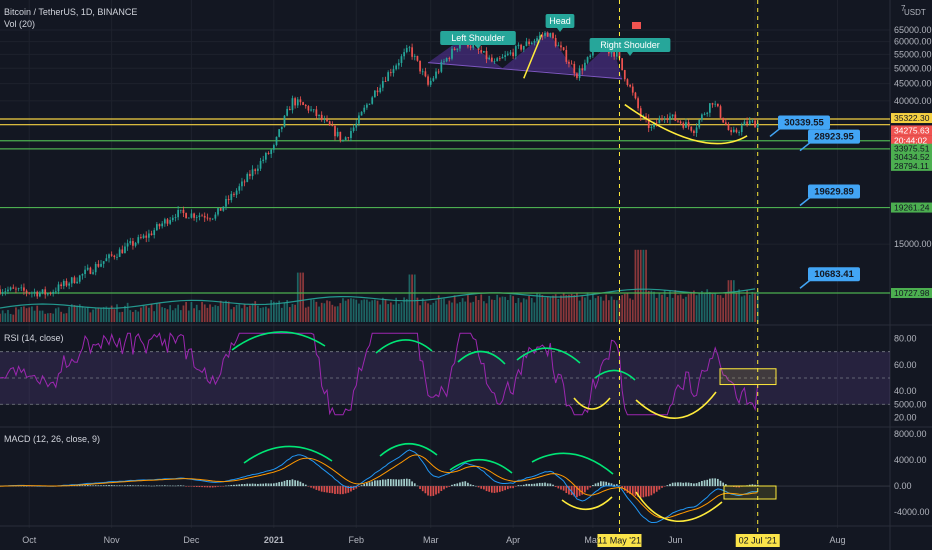  Describe the element at coordinates (910, 460) in the screenshot. I see `macd-axis-tick: 4000.00` at that location.